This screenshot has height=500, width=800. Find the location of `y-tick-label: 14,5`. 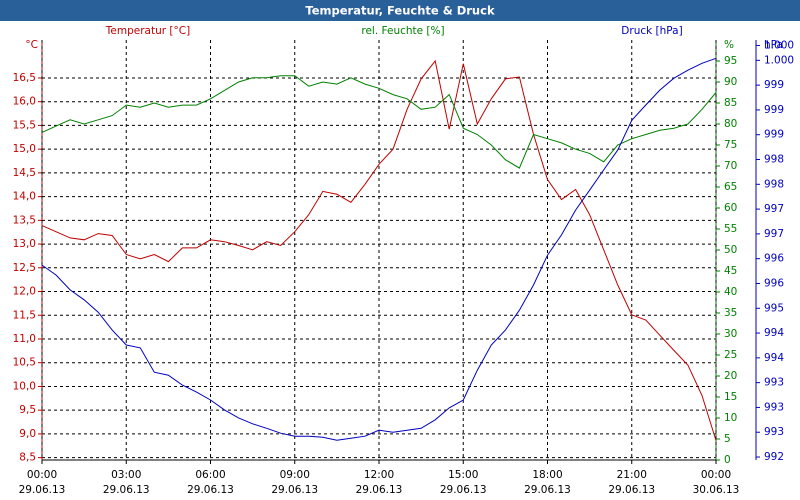

y-tick-label: 14,5 is located at coordinates (24, 173).